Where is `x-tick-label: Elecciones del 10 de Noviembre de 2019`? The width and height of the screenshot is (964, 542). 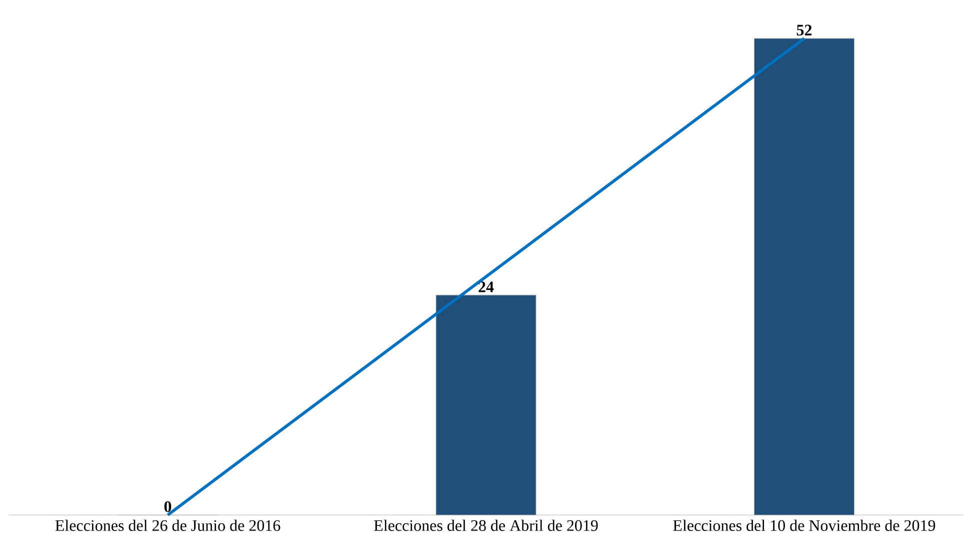
x-tick-label: Elecciones del 10 de Noviembre de 2019 is located at coordinates (804, 525).